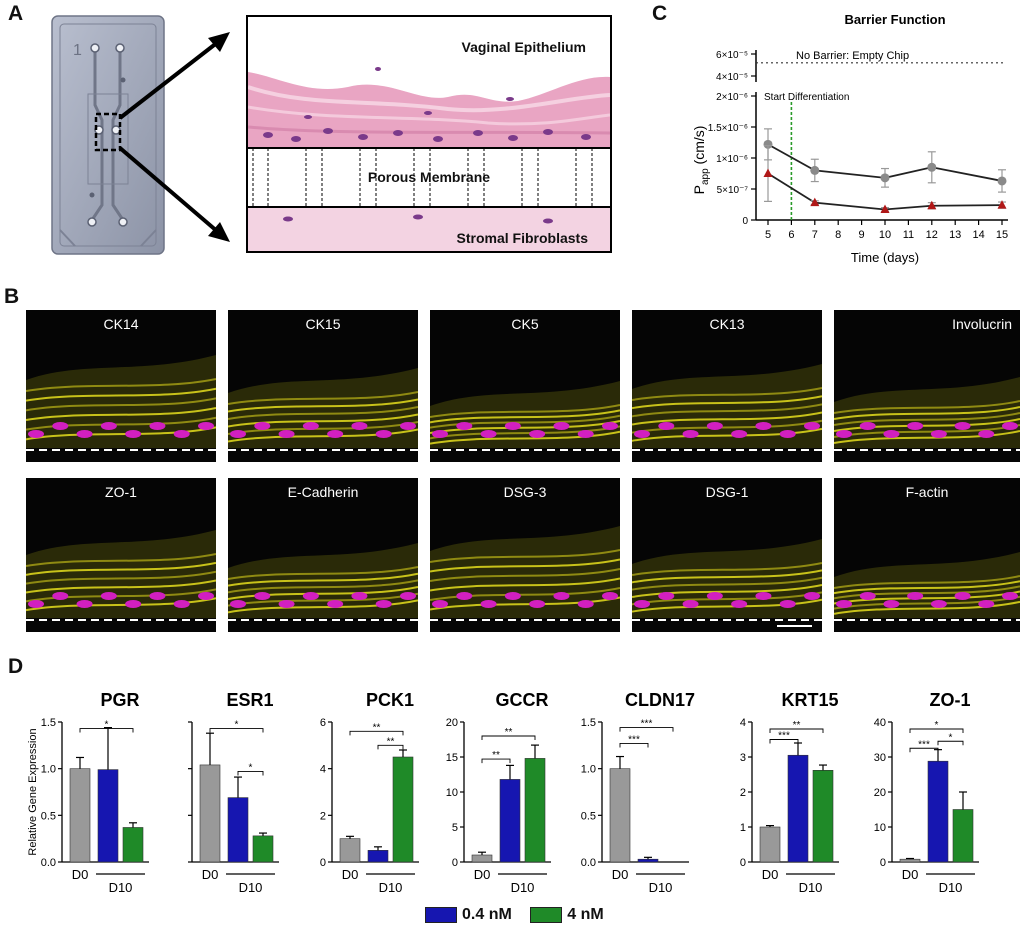 The image size is (1024, 932). Describe the element at coordinates (885, 235) in the screenshot. I see `x-tick-label: 10` at that location.